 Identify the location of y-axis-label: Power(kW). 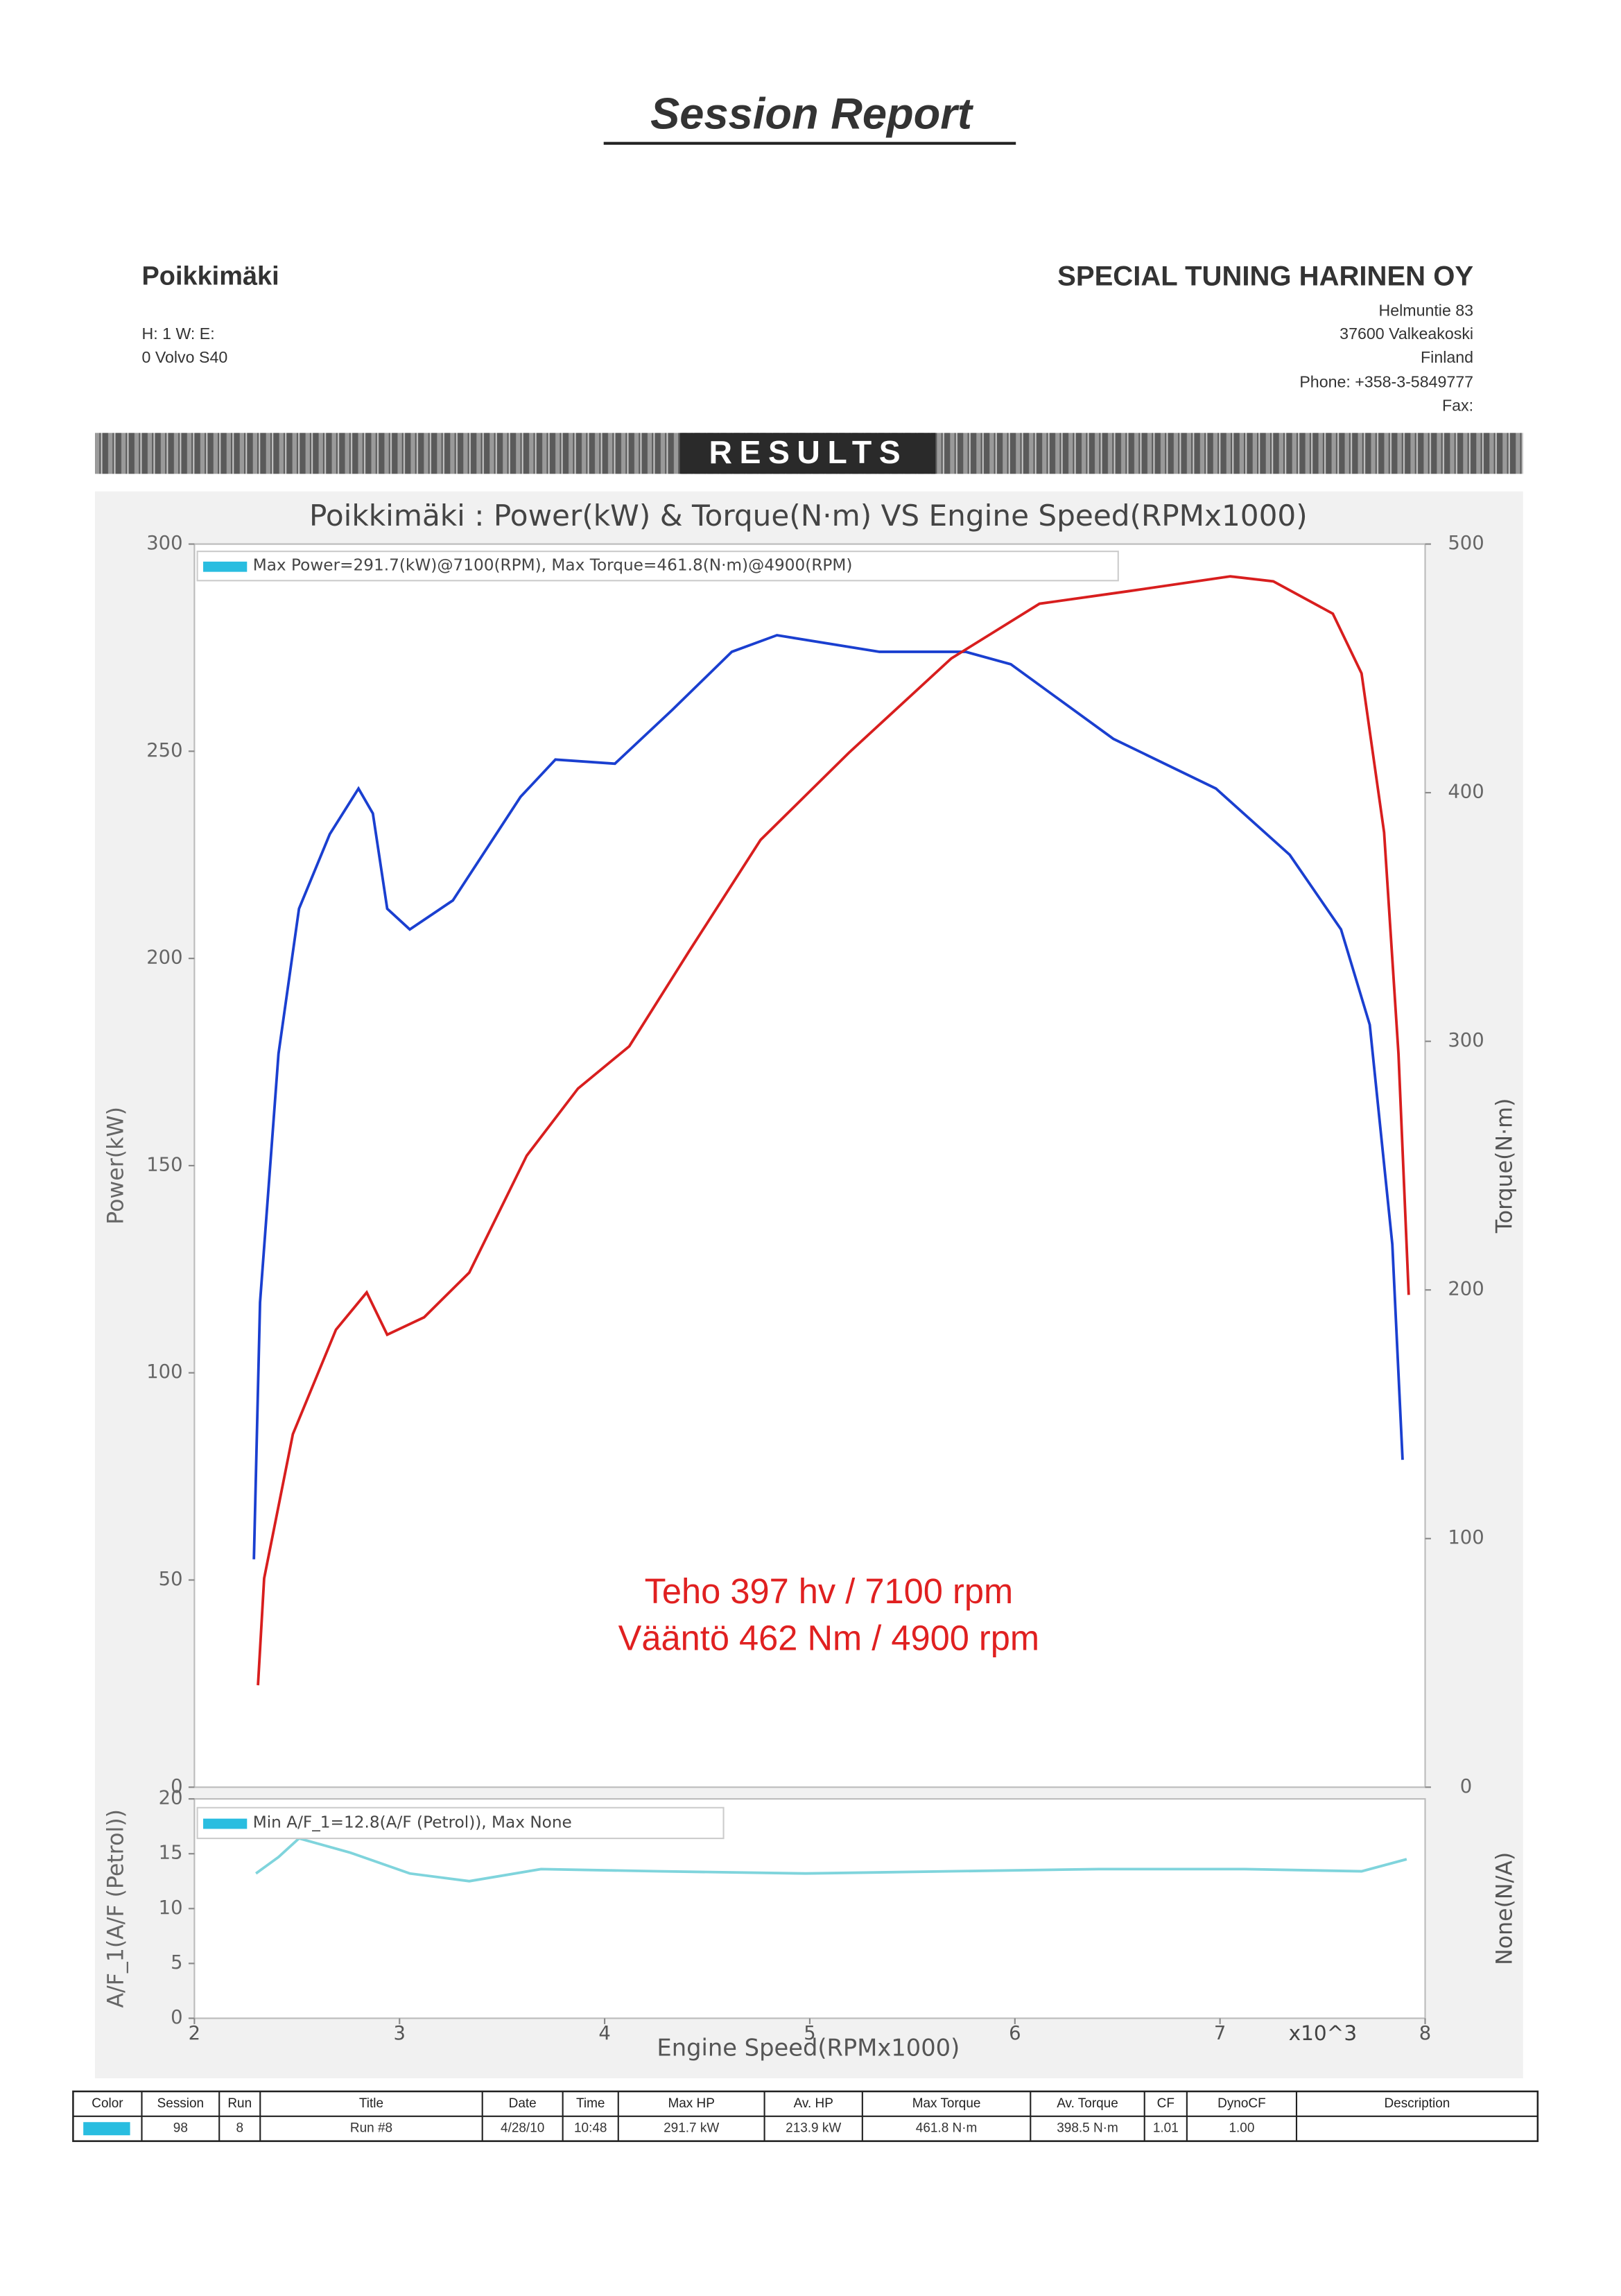
(117, 1166).